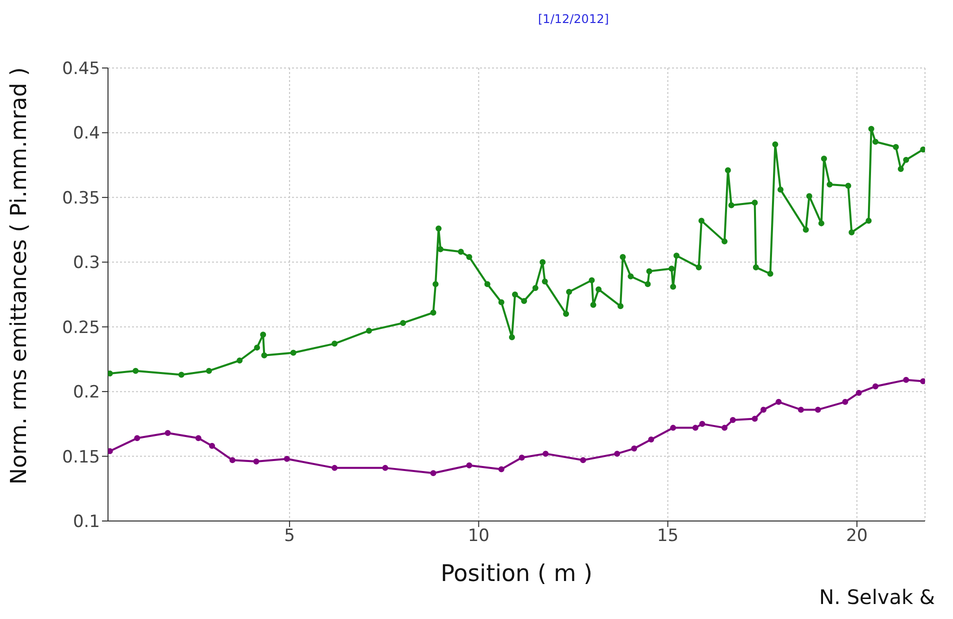 The height and width of the screenshot is (619, 953). Describe the element at coordinates (573, 19) in the screenshot. I see `text: [1/12/2012]` at that location.